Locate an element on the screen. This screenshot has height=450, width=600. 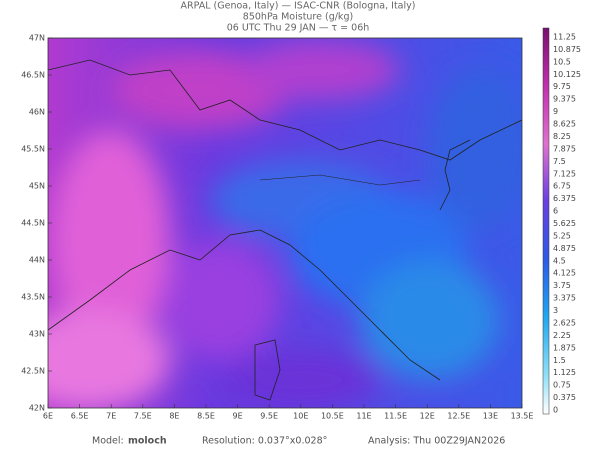
footer-model-label: Model: is located at coordinates (108, 441).